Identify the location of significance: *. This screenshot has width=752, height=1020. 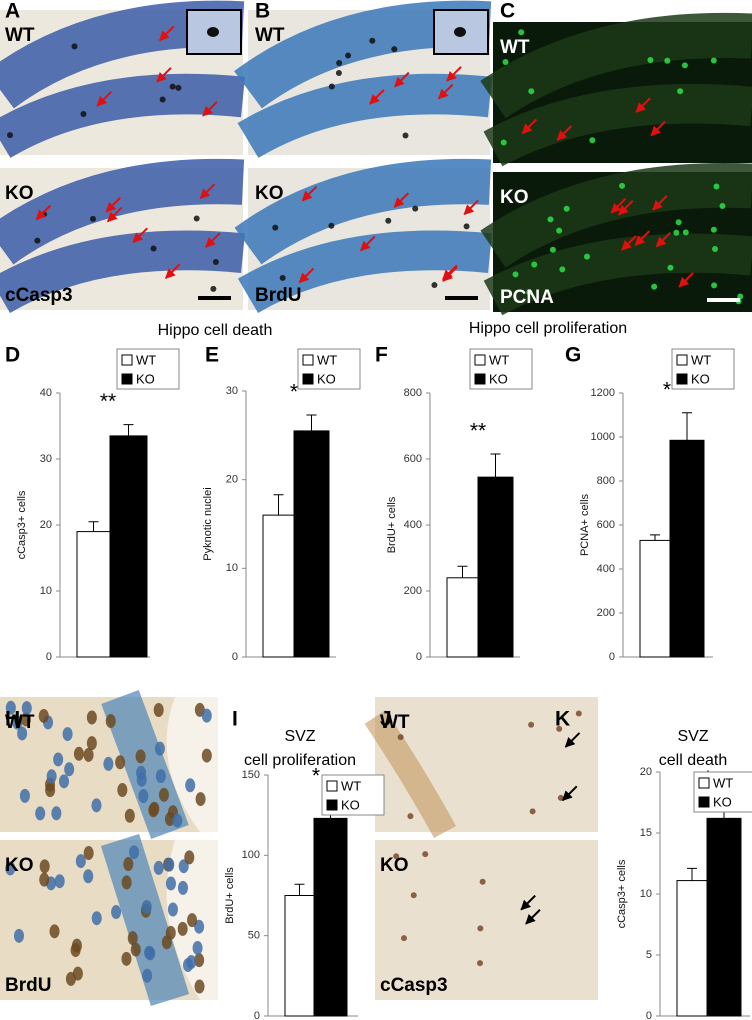
(294, 391).